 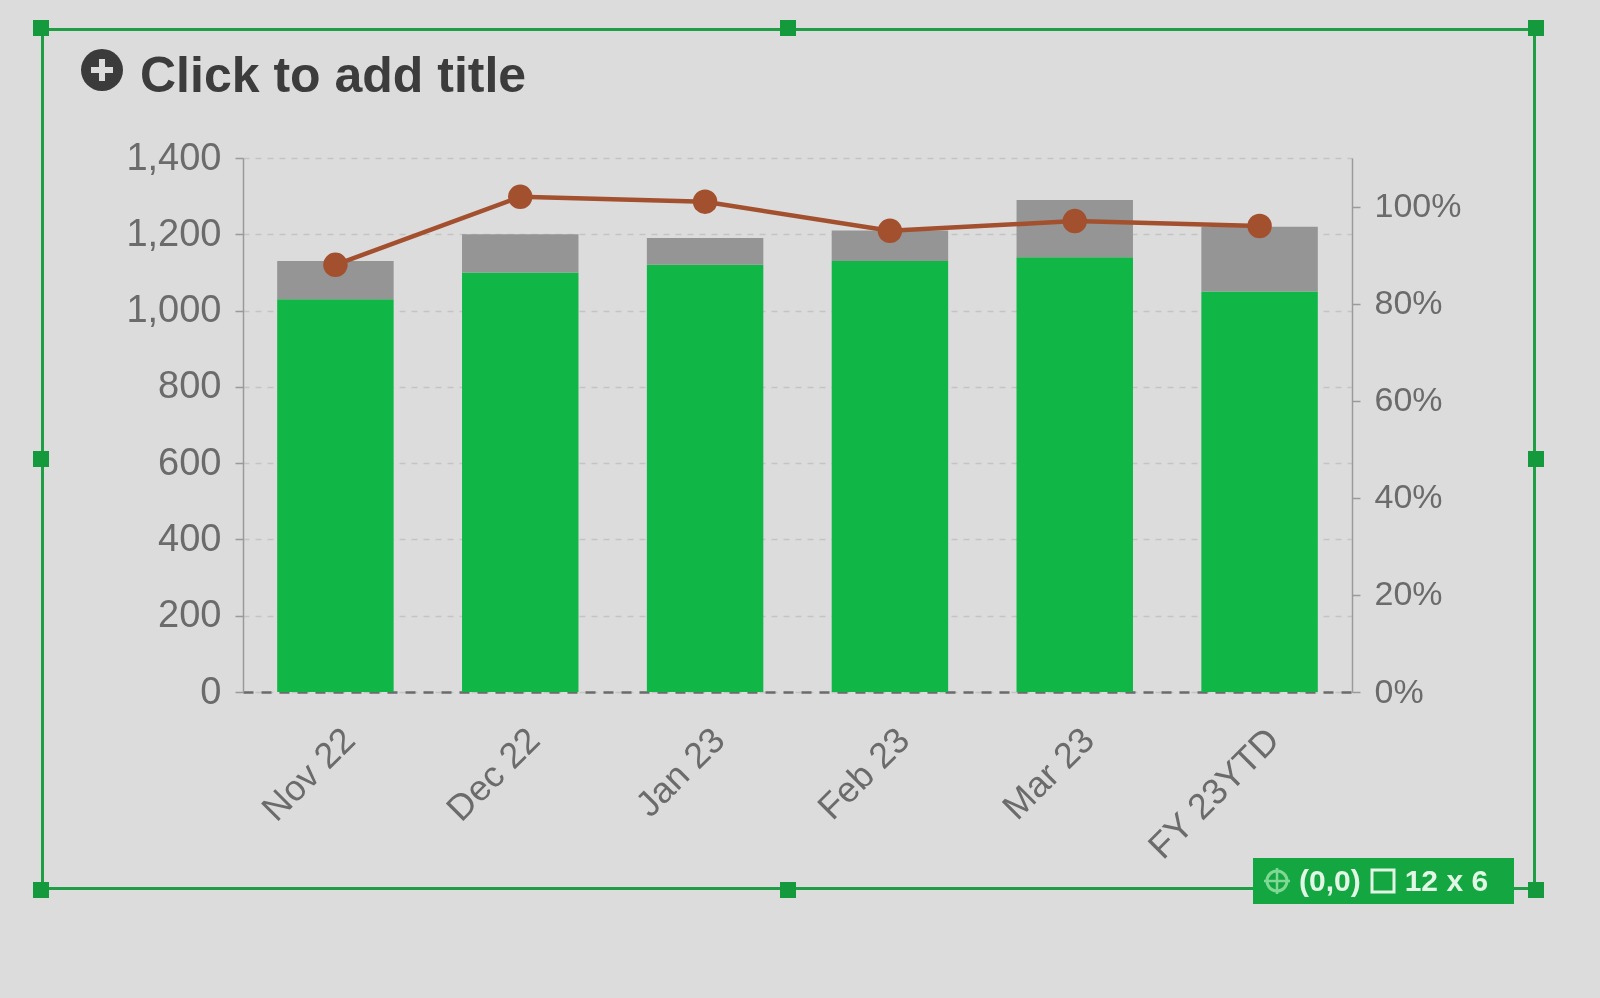 What do you see at coordinates (1408, 496) in the screenshot?
I see `y2-tick-label: 40%` at bounding box center [1408, 496].